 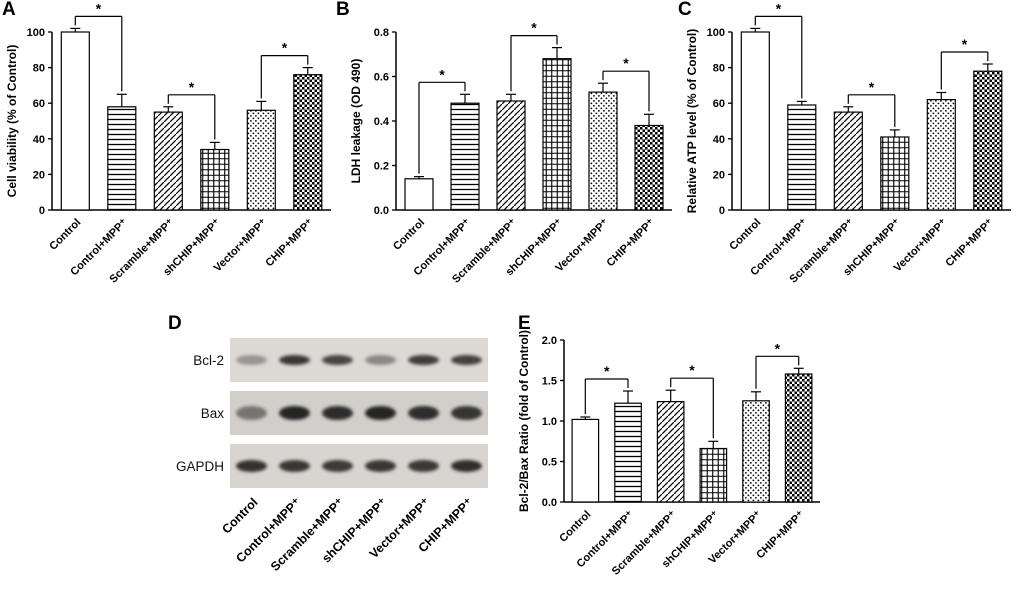 I want to click on panel-label-e: E, so click(x=524, y=323).